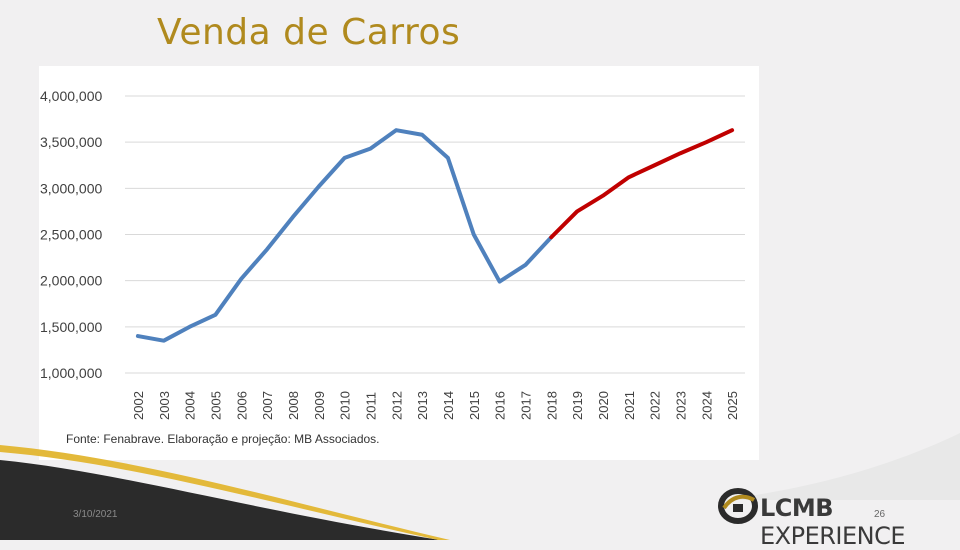 This screenshot has width=960, height=550. What do you see at coordinates (706, 405) in the screenshot?
I see `x-tick-label: 2024` at bounding box center [706, 405].